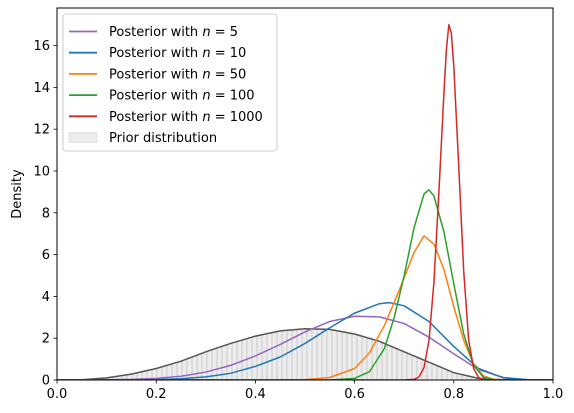 Image resolution: width=574 pixels, height=413 pixels. Describe the element at coordinates (156, 394) in the screenshot. I see `x-tick-label: 0.2` at that location.